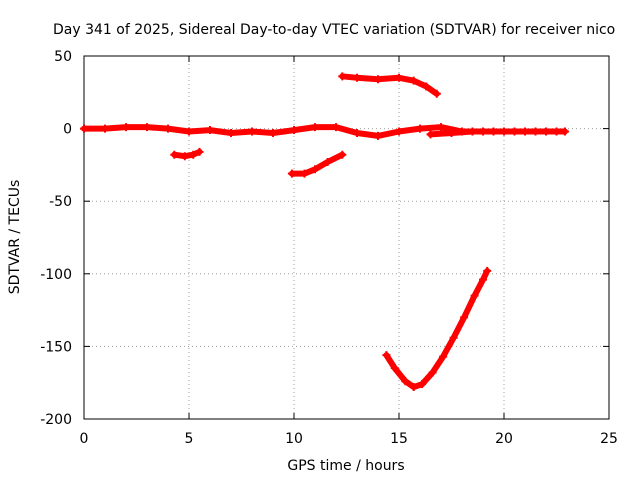 This screenshot has width=640, height=480. What do you see at coordinates (609, 439) in the screenshot?
I see `x-tick-label: 25` at bounding box center [609, 439].